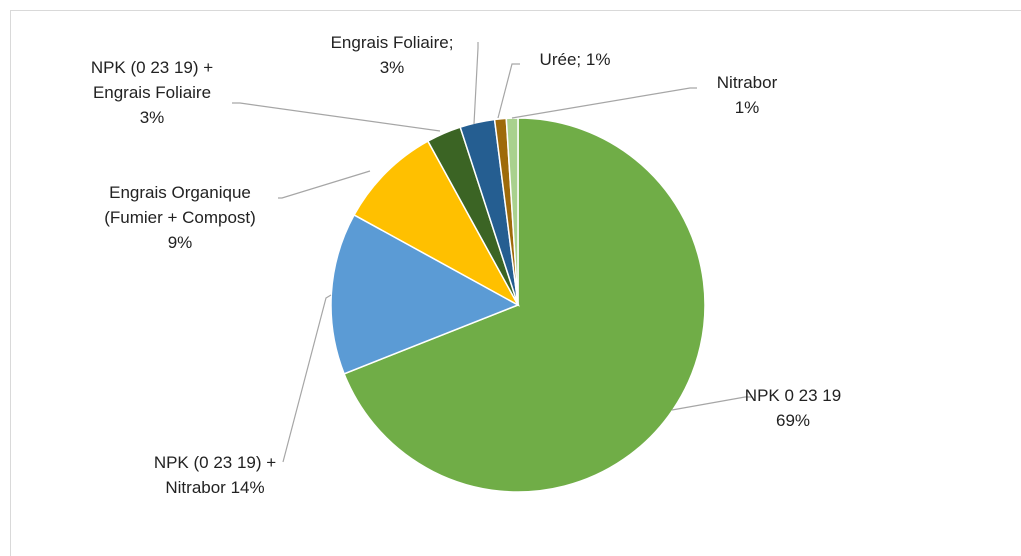 The height and width of the screenshot is (556, 1021). Describe the element at coordinates (793, 420) in the screenshot. I see `value-label: 69%` at that location.